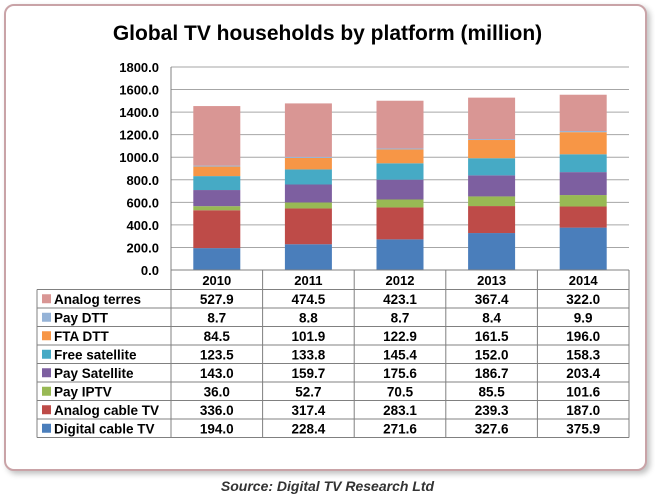 The image size is (655, 503). Describe the element at coordinates (492, 354) in the screenshot. I see `data-table-cell: 152.0` at that location.